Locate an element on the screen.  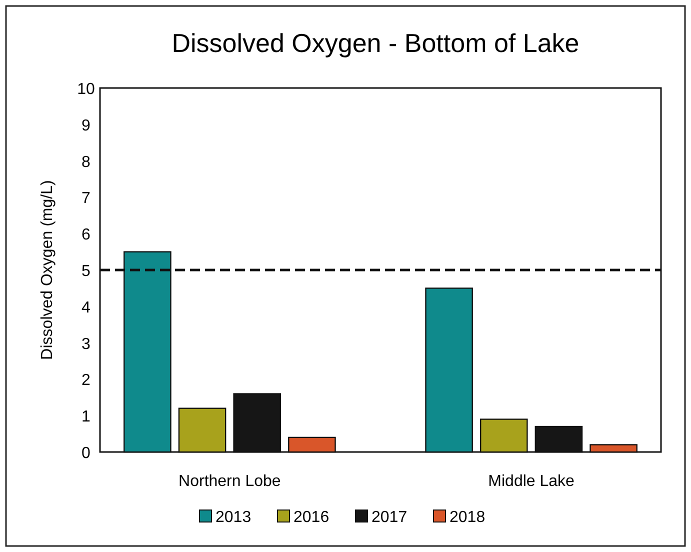
y-axis-title: Dissolved Oxygen (mg/L) is located at coordinates (47, 270).